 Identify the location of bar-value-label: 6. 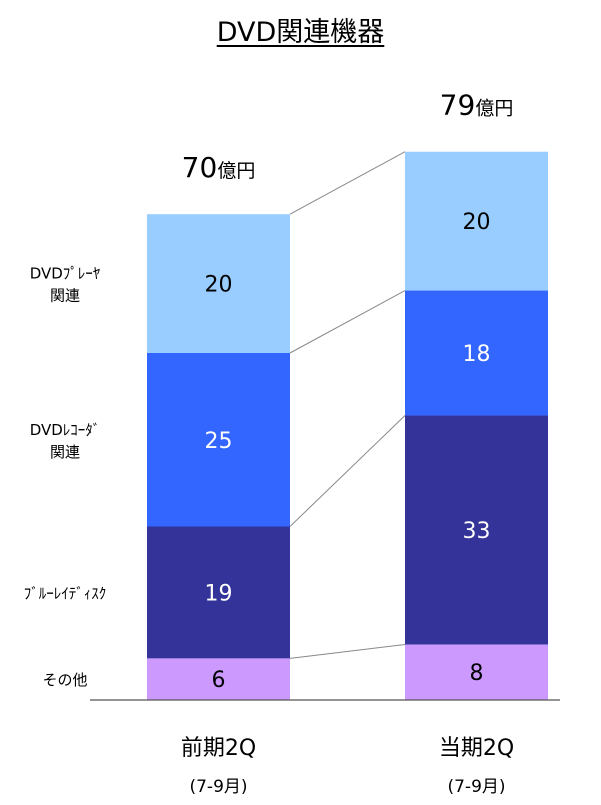
(219, 680).